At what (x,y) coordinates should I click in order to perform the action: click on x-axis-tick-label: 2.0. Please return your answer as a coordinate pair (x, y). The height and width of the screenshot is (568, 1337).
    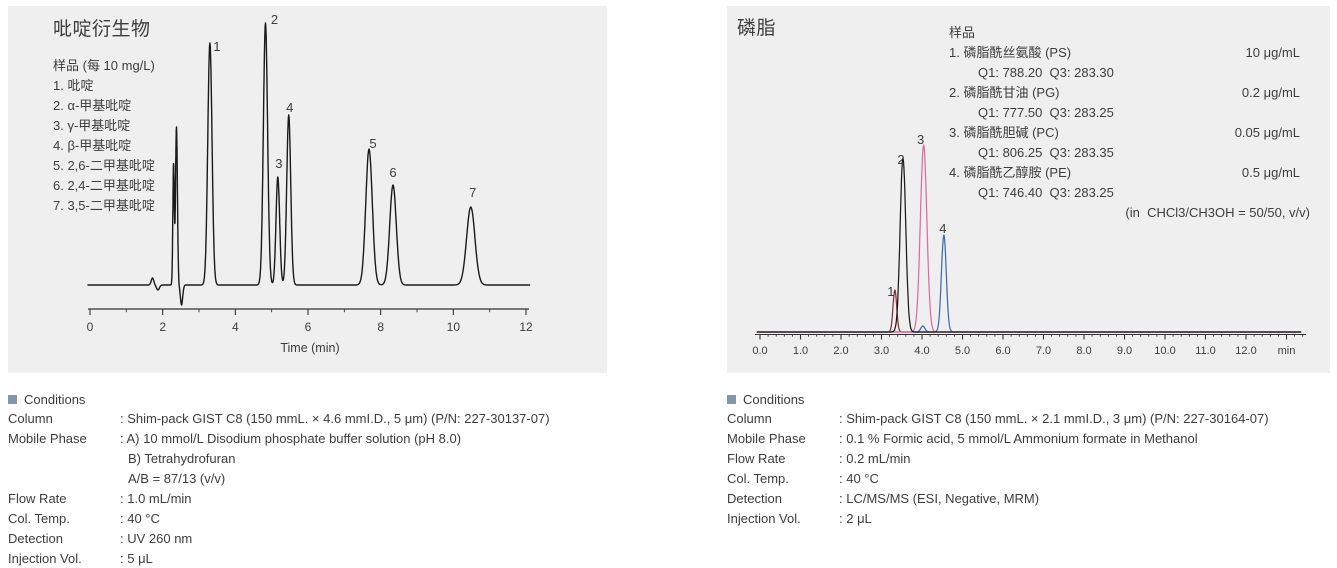
    Looking at the image, I should click on (840, 351).